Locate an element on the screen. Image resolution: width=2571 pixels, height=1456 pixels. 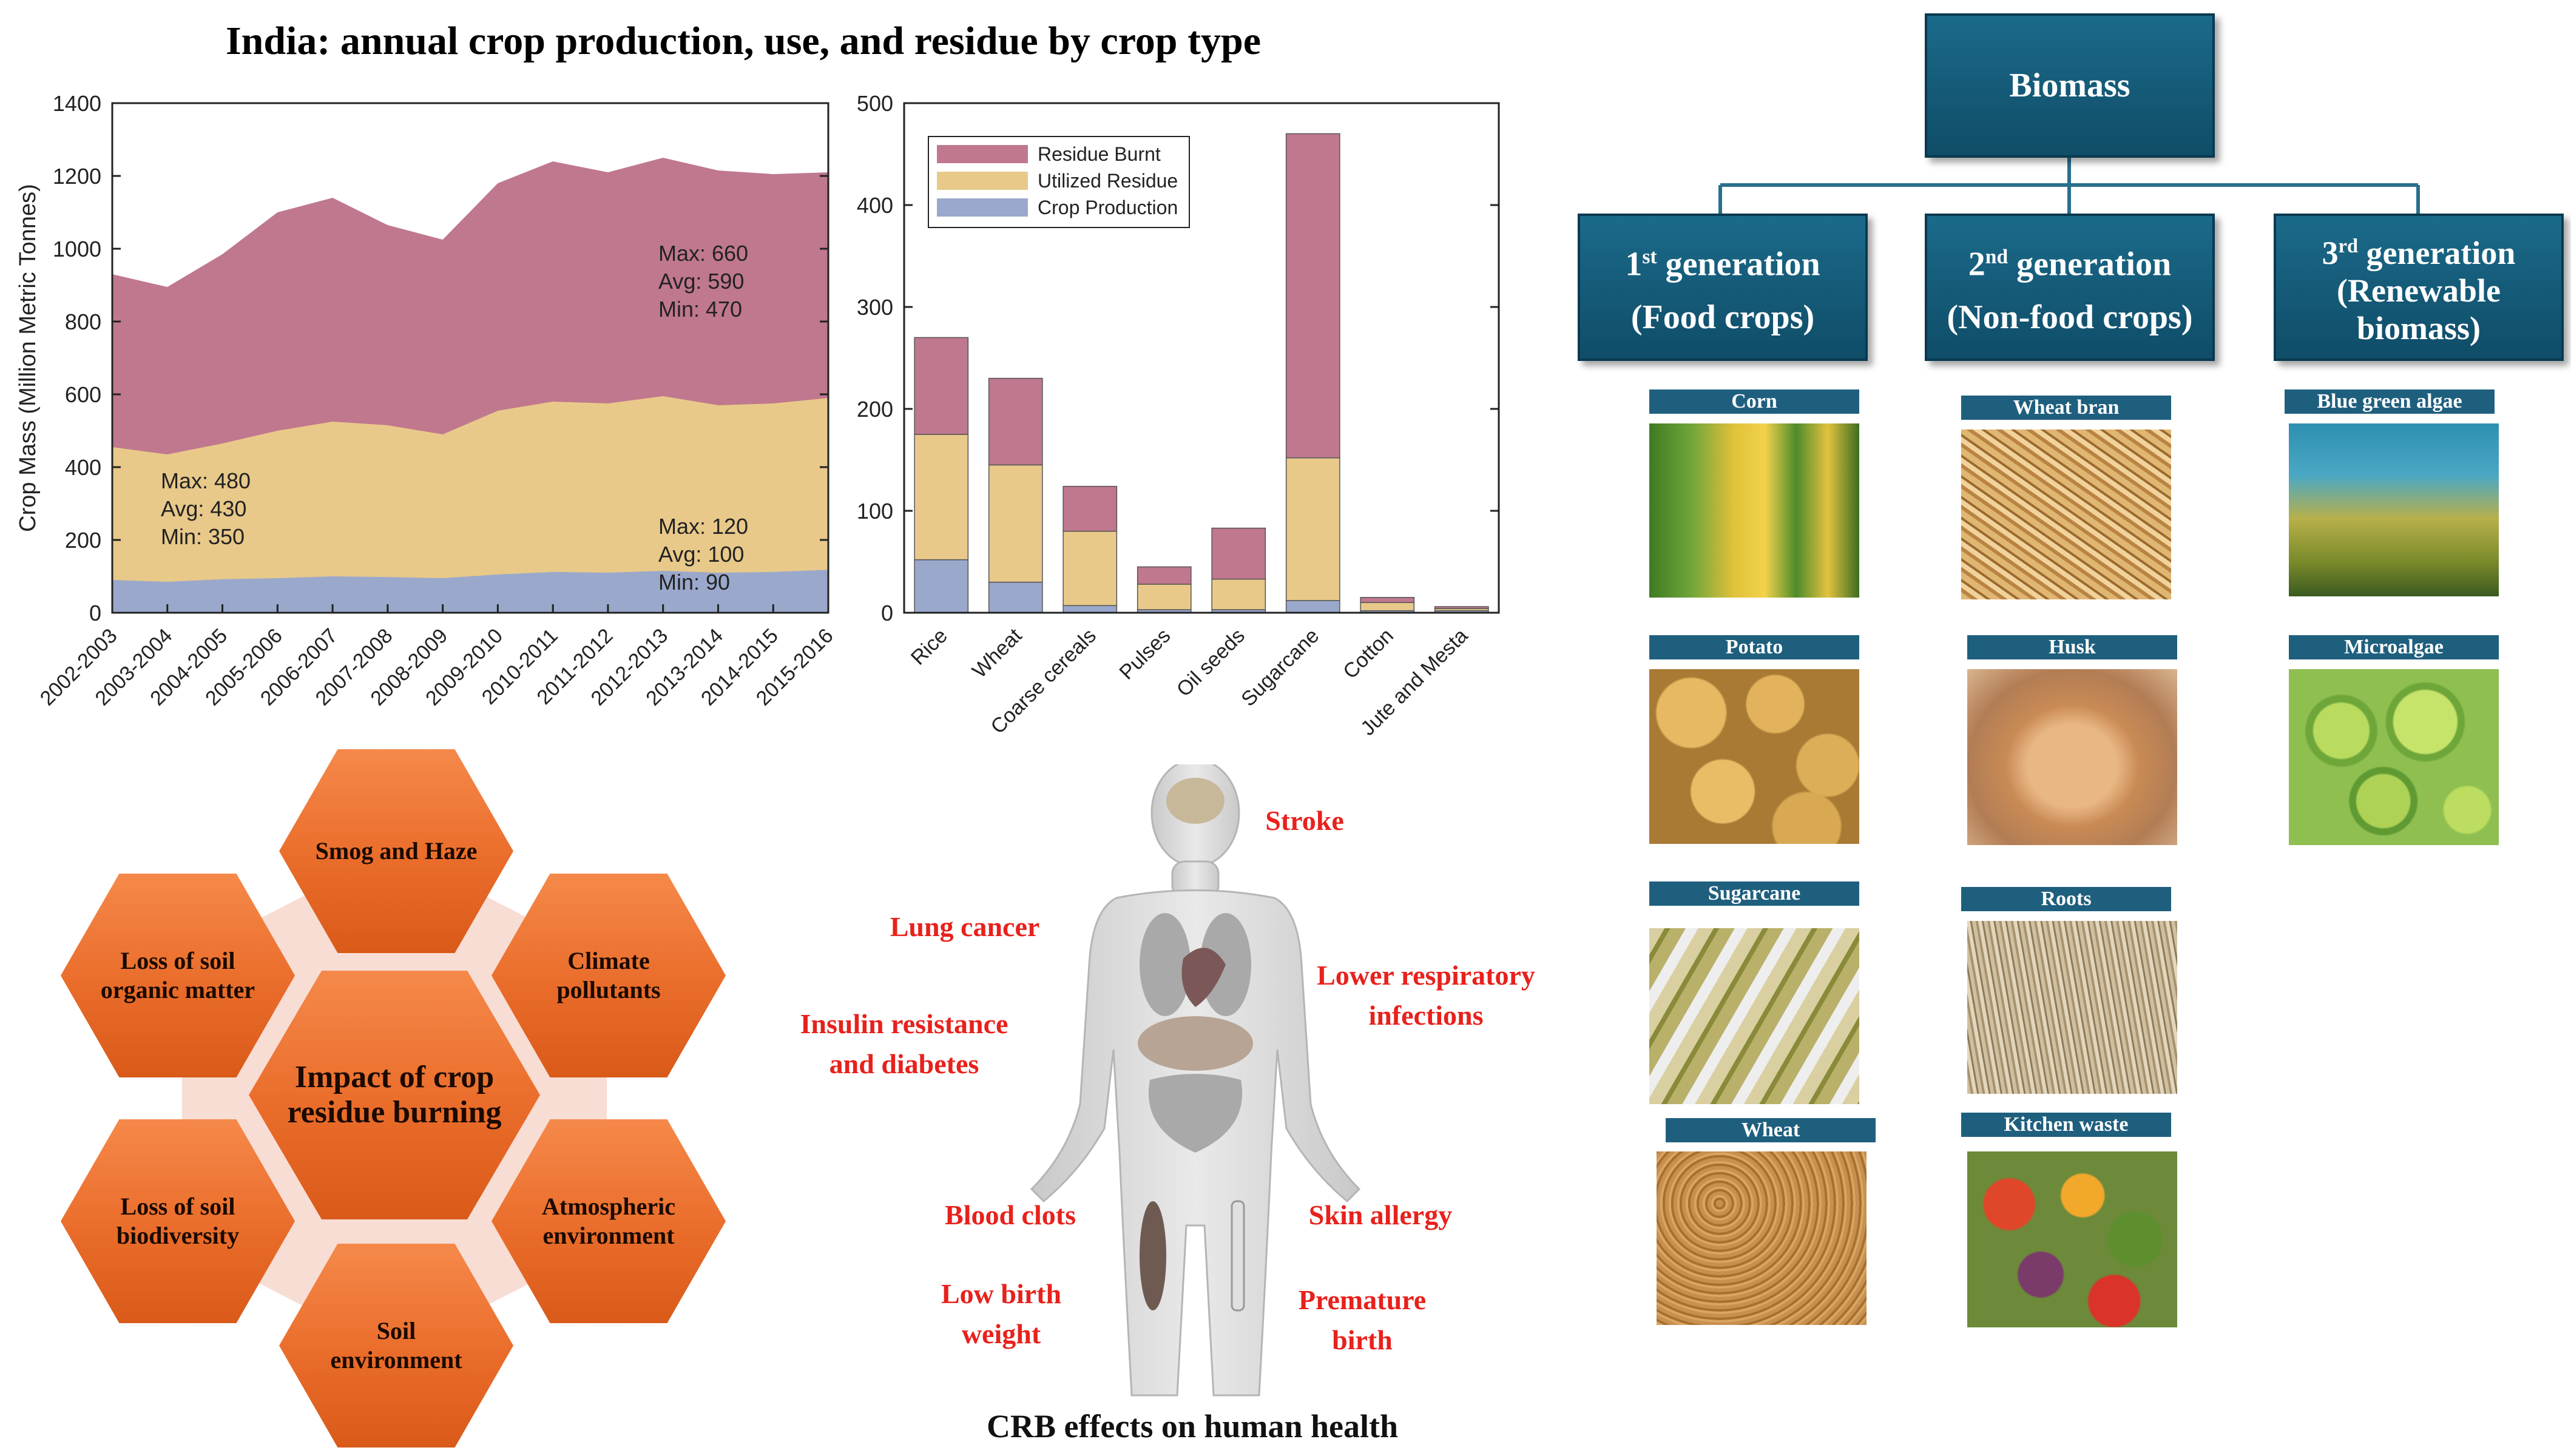
area-annotation: Avg: 430 is located at coordinates (204, 508).